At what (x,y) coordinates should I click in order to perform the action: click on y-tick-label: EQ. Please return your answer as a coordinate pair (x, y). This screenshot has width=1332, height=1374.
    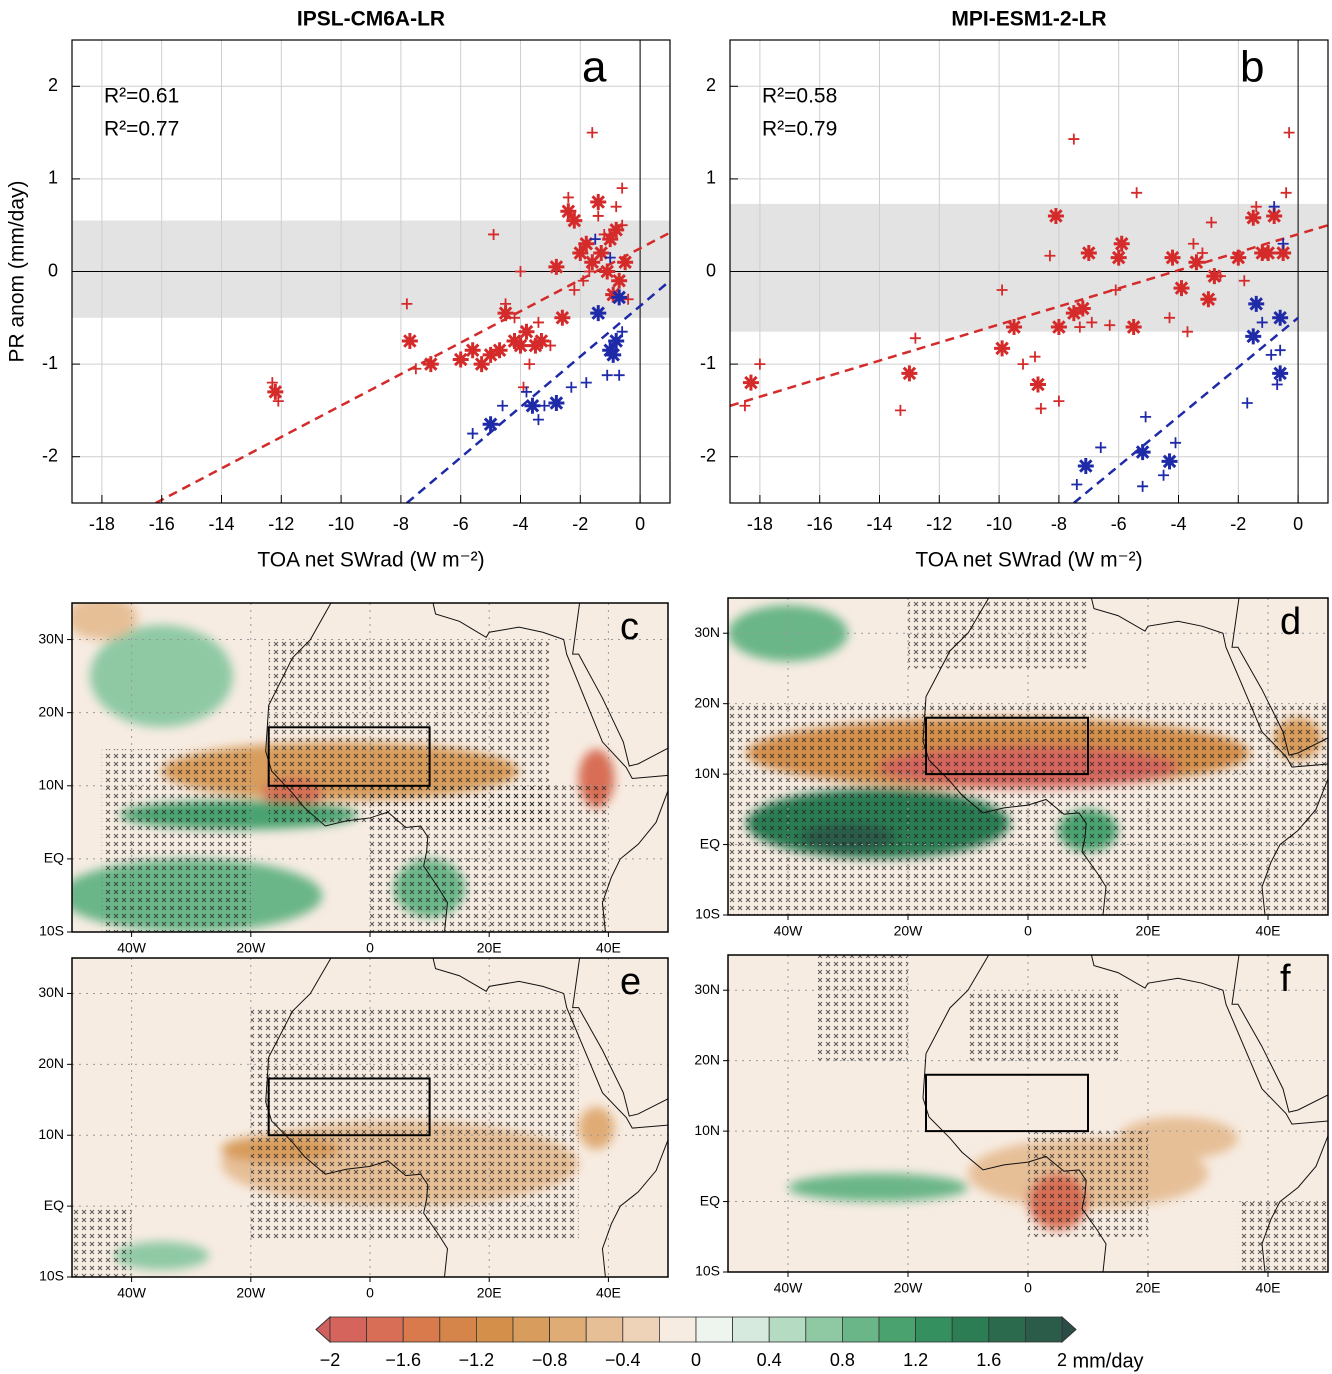
    Looking at the image, I should click on (710, 843).